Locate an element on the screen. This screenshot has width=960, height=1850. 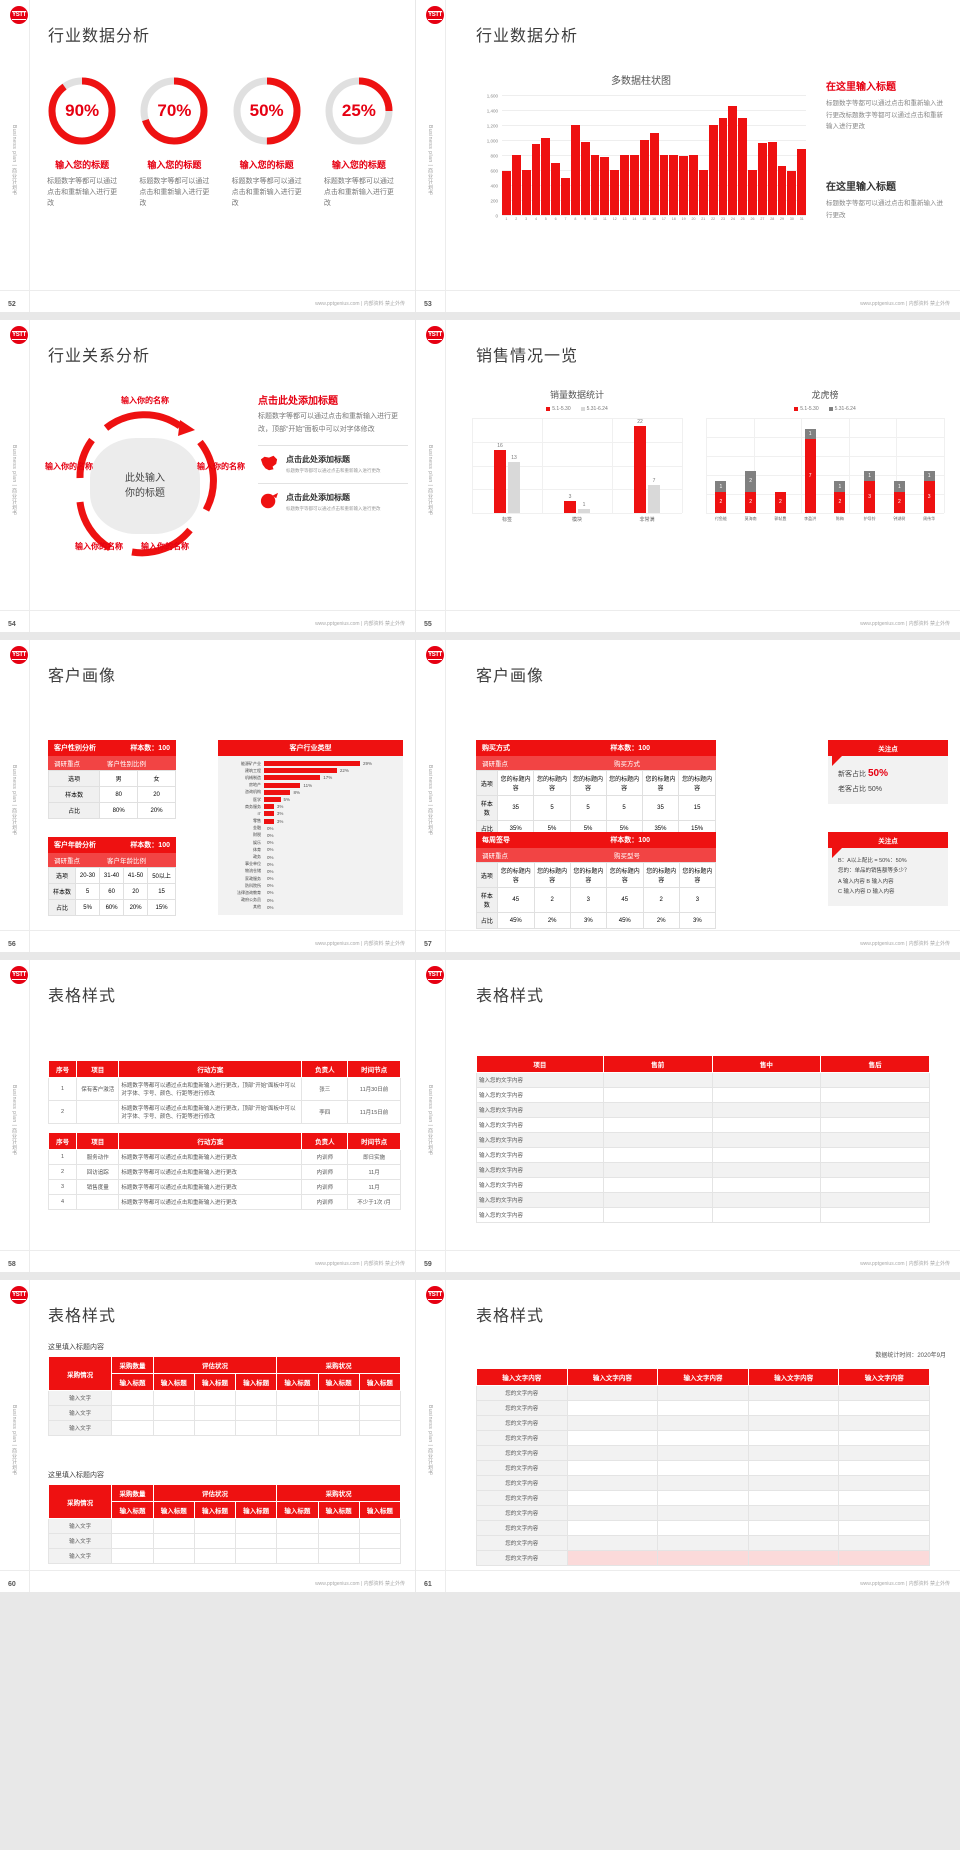
sub-left: 调研重点 is located at coordinates (67, 861).